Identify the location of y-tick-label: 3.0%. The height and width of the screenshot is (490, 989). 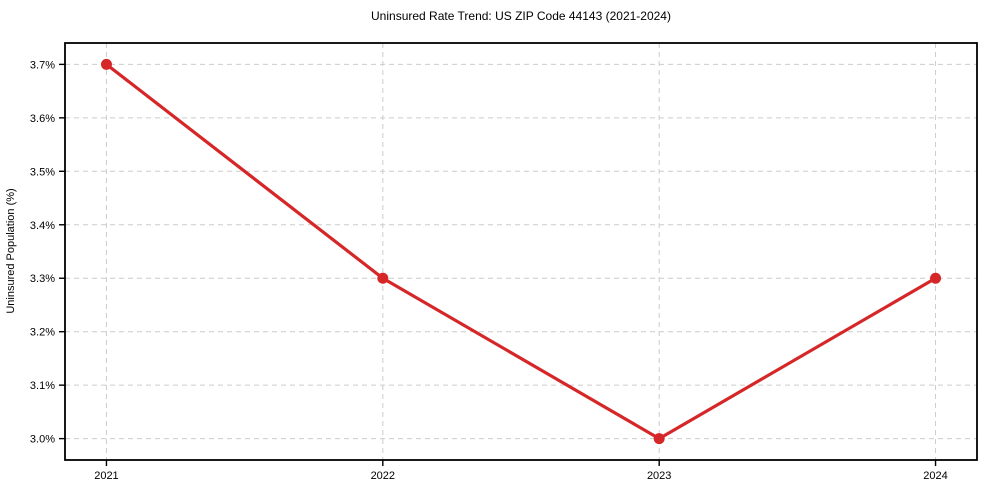
(42, 440).